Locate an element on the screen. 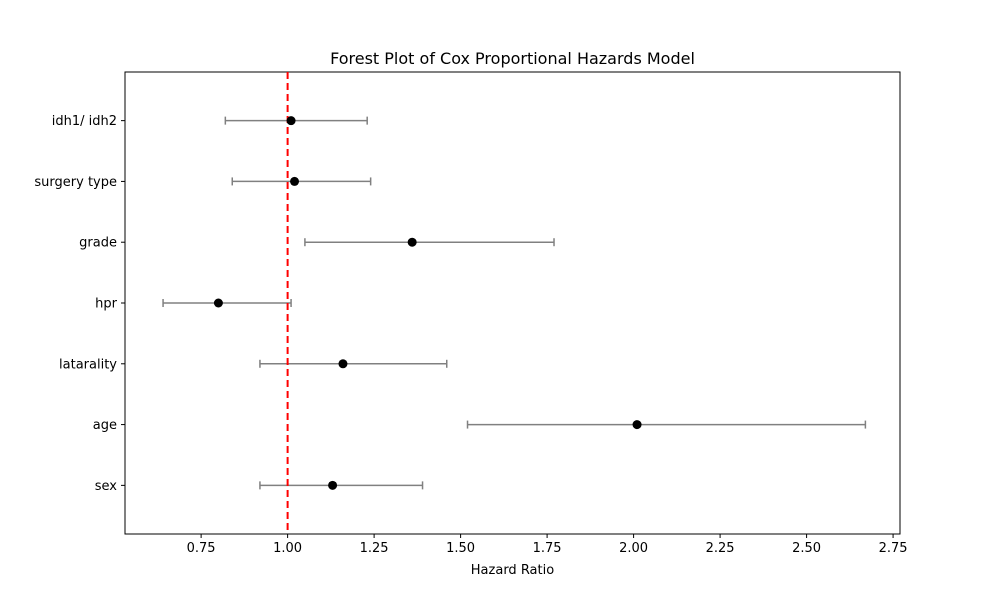  x-tick-label: 2.00 is located at coordinates (633, 548).